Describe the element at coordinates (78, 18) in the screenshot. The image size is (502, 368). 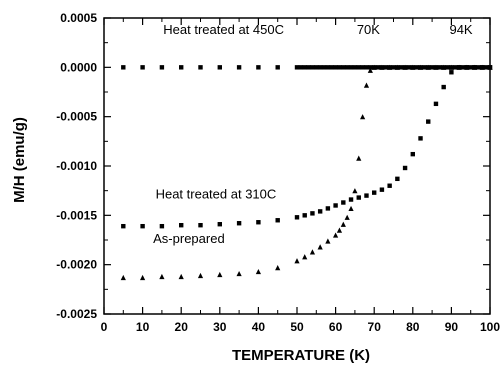
I see `y-tick-label: 0.0005` at that location.